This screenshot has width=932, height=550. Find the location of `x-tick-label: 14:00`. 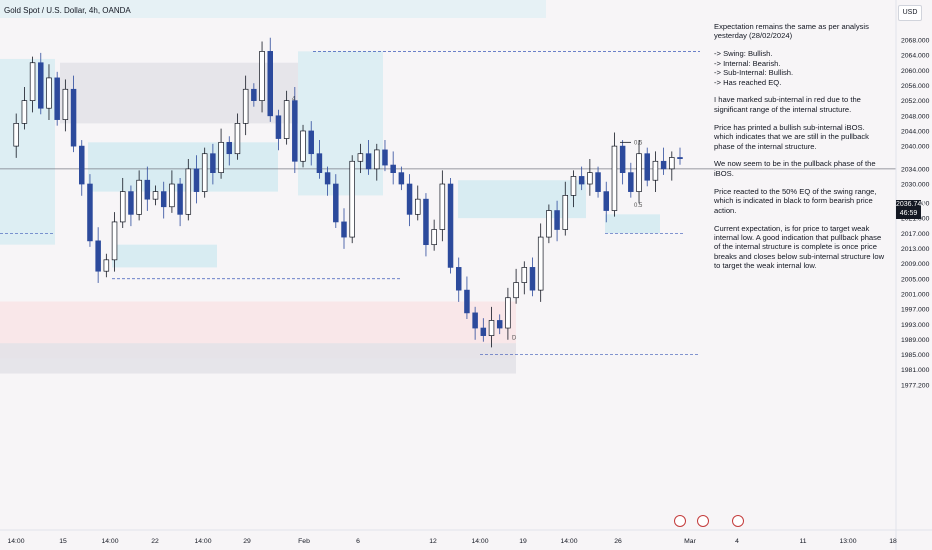

x-tick-label: 14:00 is located at coordinates (202, 541).